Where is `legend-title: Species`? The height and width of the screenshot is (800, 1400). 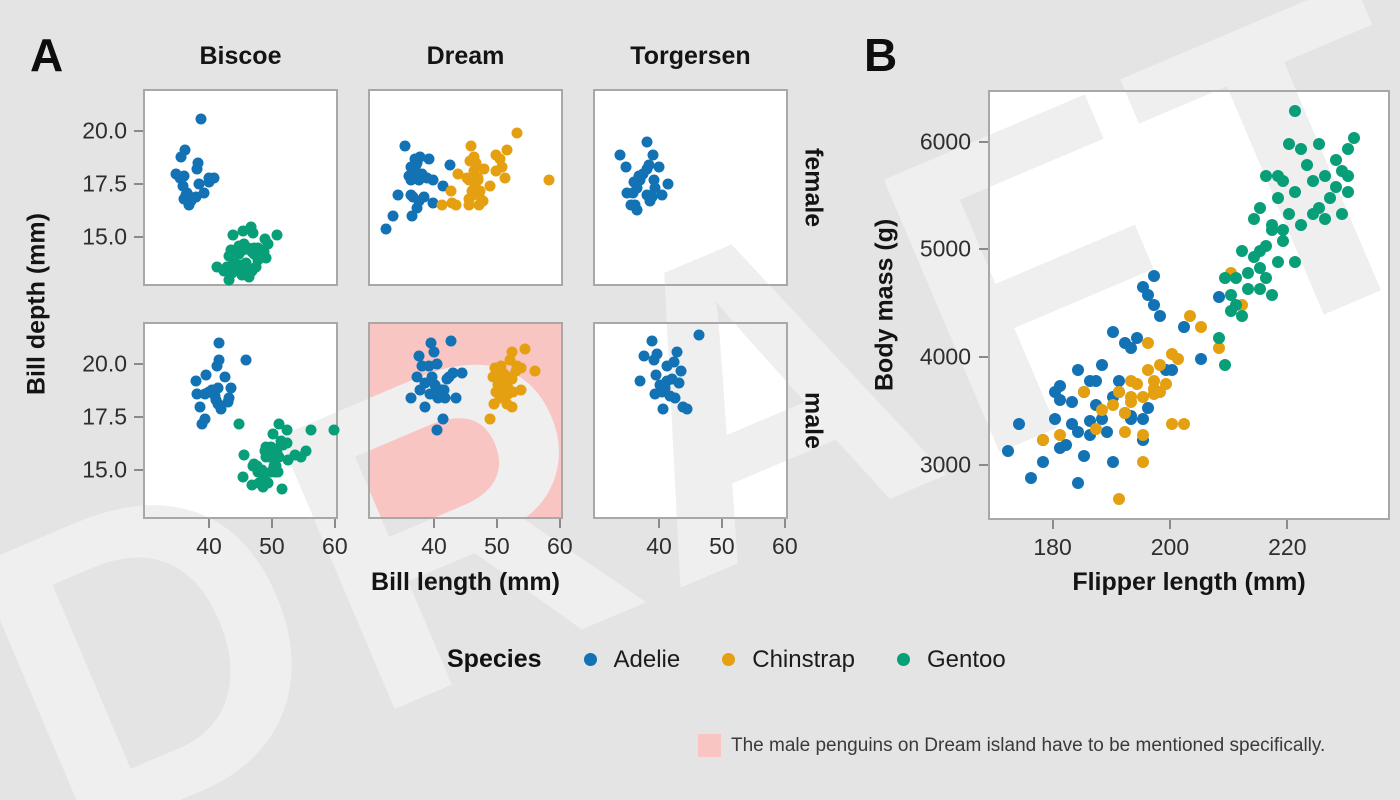
legend-title: Species is located at coordinates (494, 659).